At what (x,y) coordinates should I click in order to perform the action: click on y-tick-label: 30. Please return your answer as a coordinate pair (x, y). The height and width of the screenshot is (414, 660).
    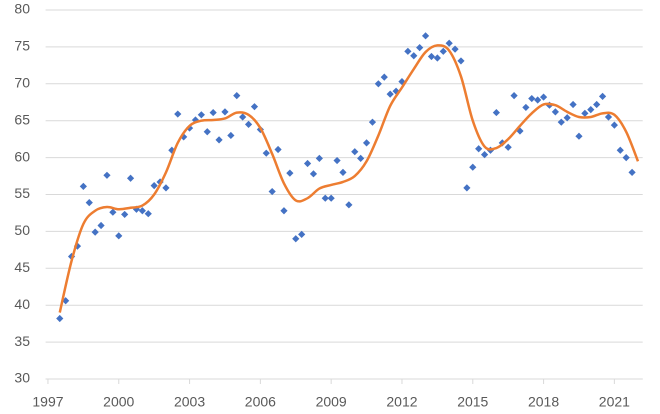
    Looking at the image, I should click on (22, 378).